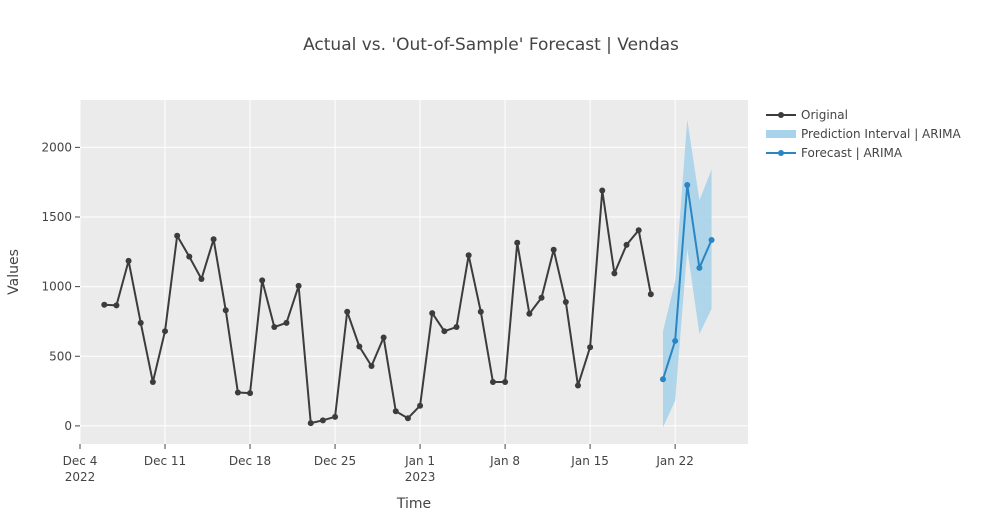 This screenshot has height=525, width=983. I want to click on y-axis-title: Values, so click(14, 272).